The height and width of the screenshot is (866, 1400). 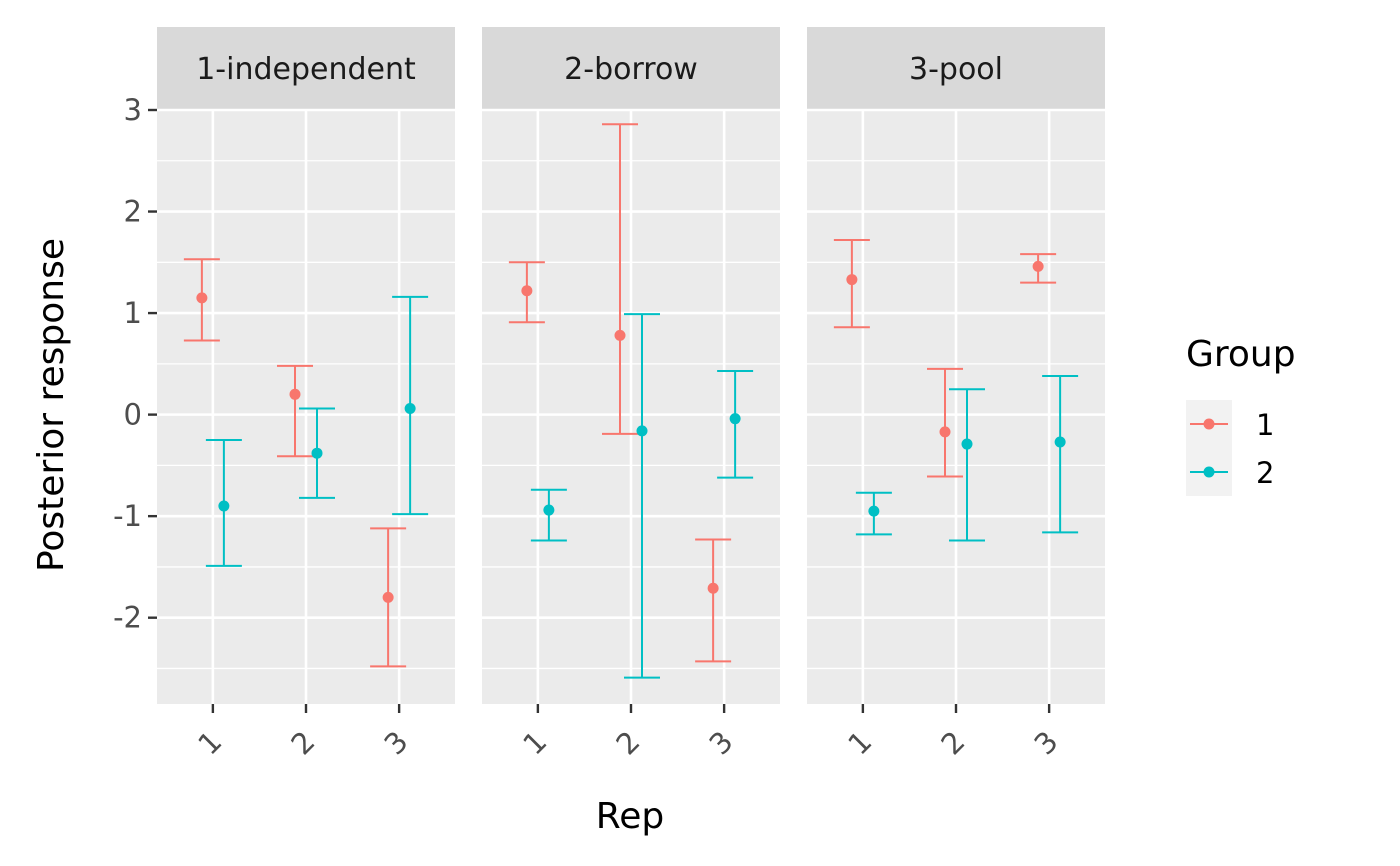 I want to click on y-tick-label: 1, so click(x=133, y=313).